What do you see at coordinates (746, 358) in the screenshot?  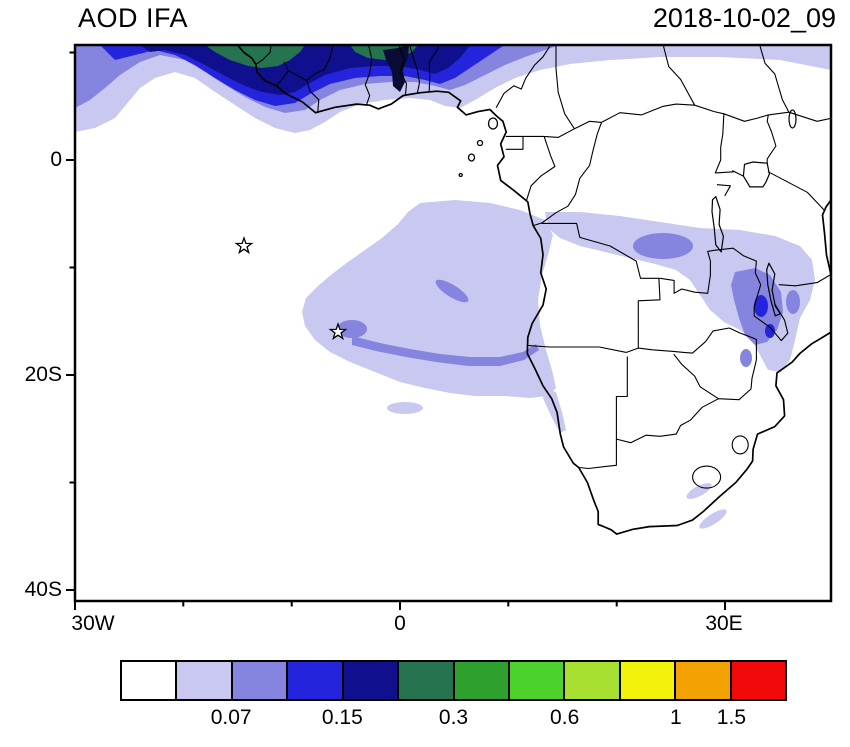 I see `contour-east-level2-c` at bounding box center [746, 358].